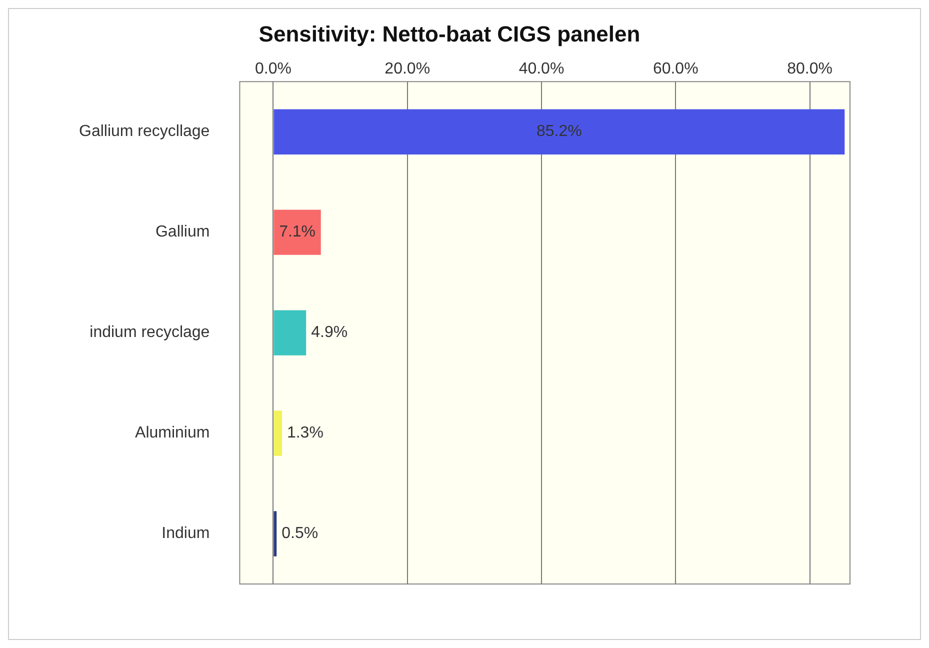  Describe the element at coordinates (273, 69) in the screenshot. I see `x-tick-label: 0.0%` at that location.